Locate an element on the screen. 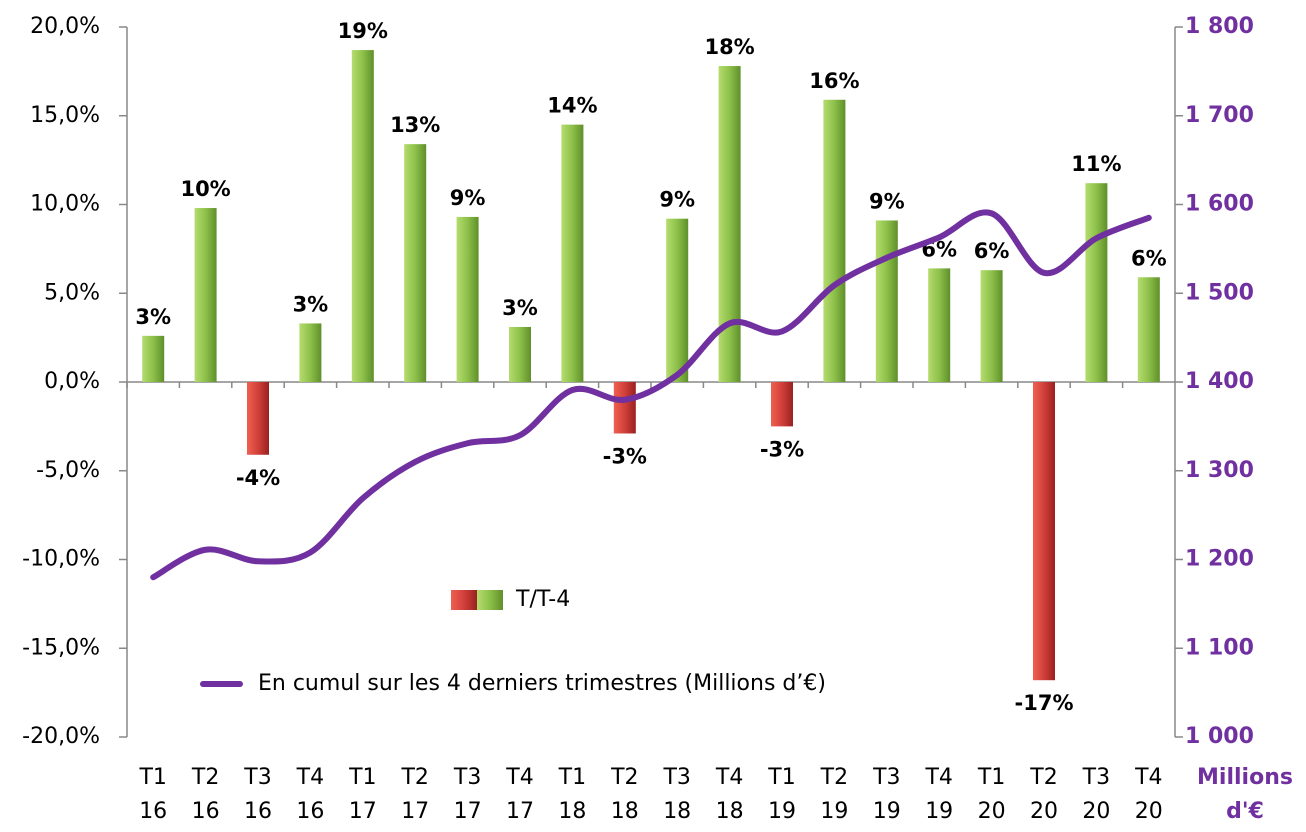  data-label: -4% is located at coordinates (258, 478).